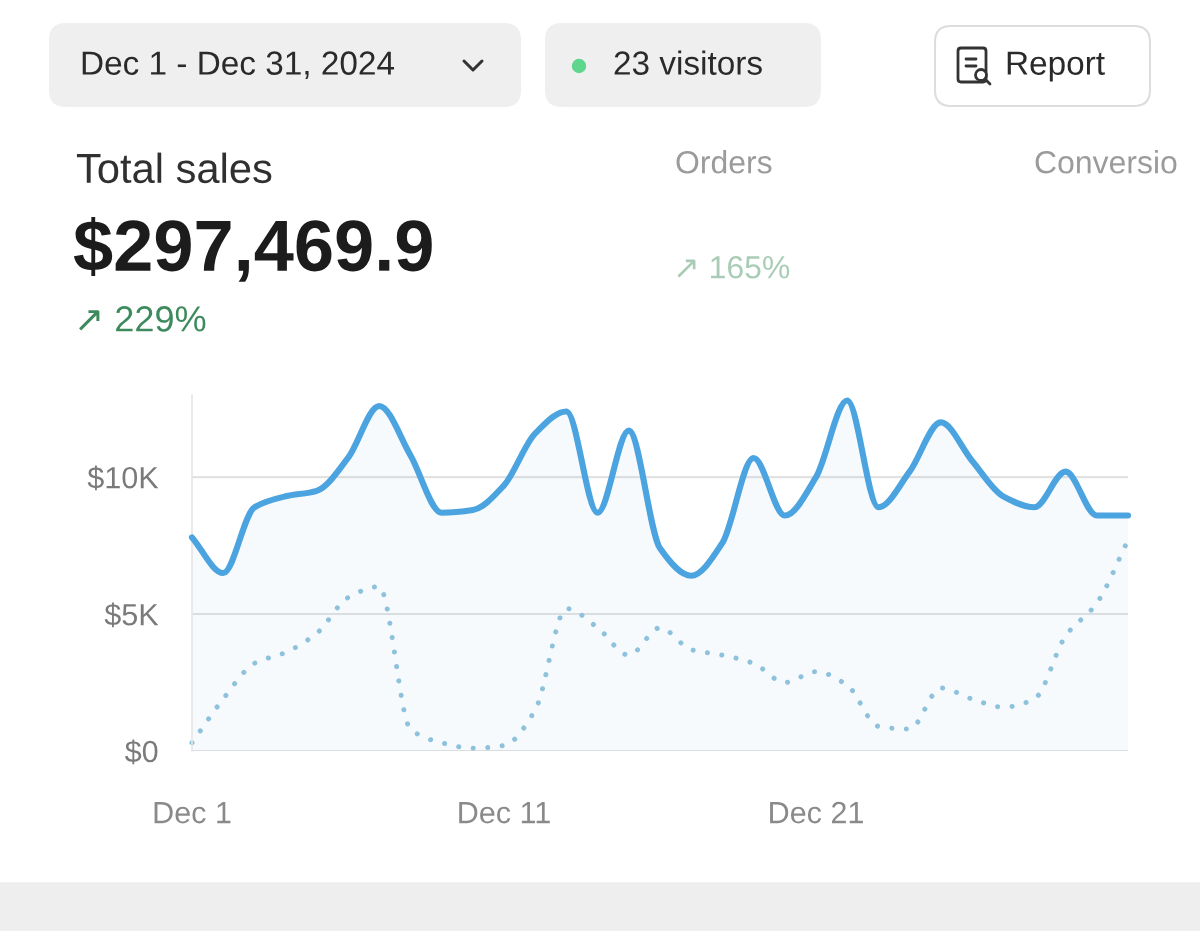 The image size is (1200, 931). I want to click on text: ↗ 165%, so click(733, 267).